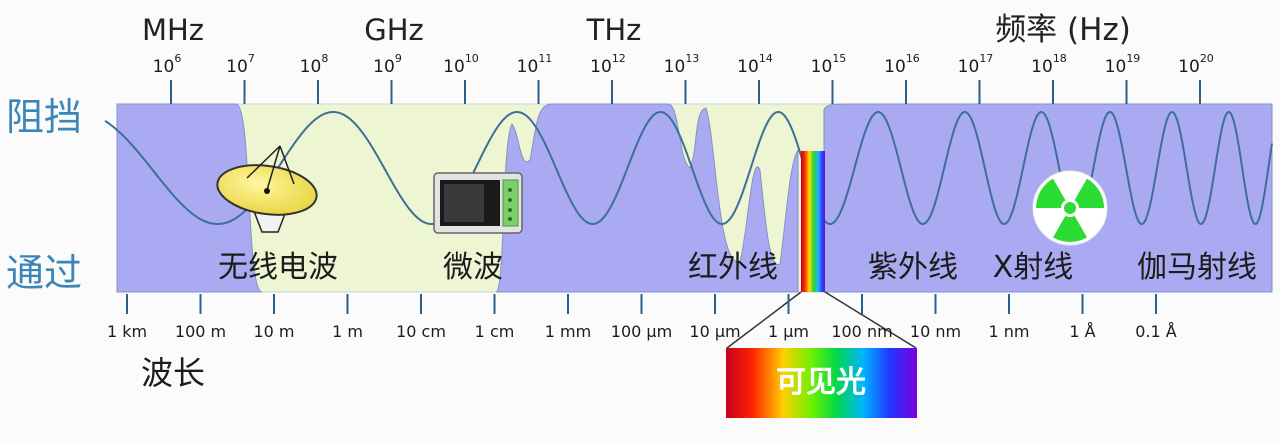 The image size is (1280, 444). Describe the element at coordinates (387, 64) in the screenshot. I see `frequency-tick-label: 10⁹` at that location.